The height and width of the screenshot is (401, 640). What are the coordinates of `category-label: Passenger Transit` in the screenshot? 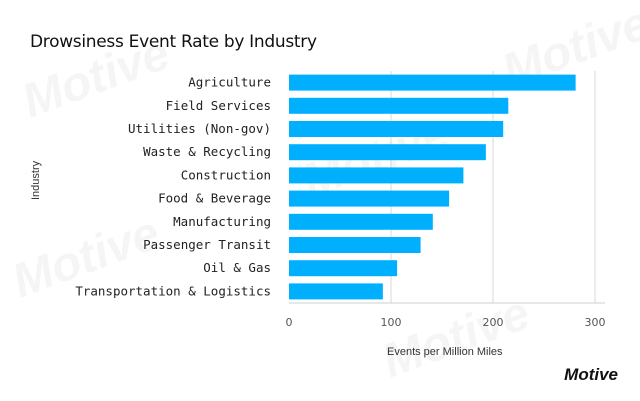 It's located at (207, 244).